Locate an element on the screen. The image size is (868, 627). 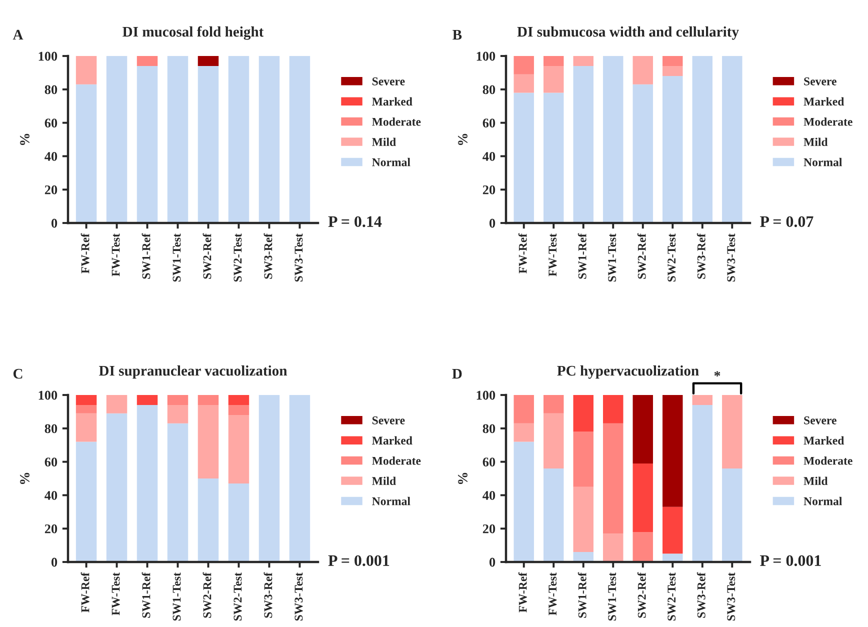
text: B is located at coordinates (457, 35).